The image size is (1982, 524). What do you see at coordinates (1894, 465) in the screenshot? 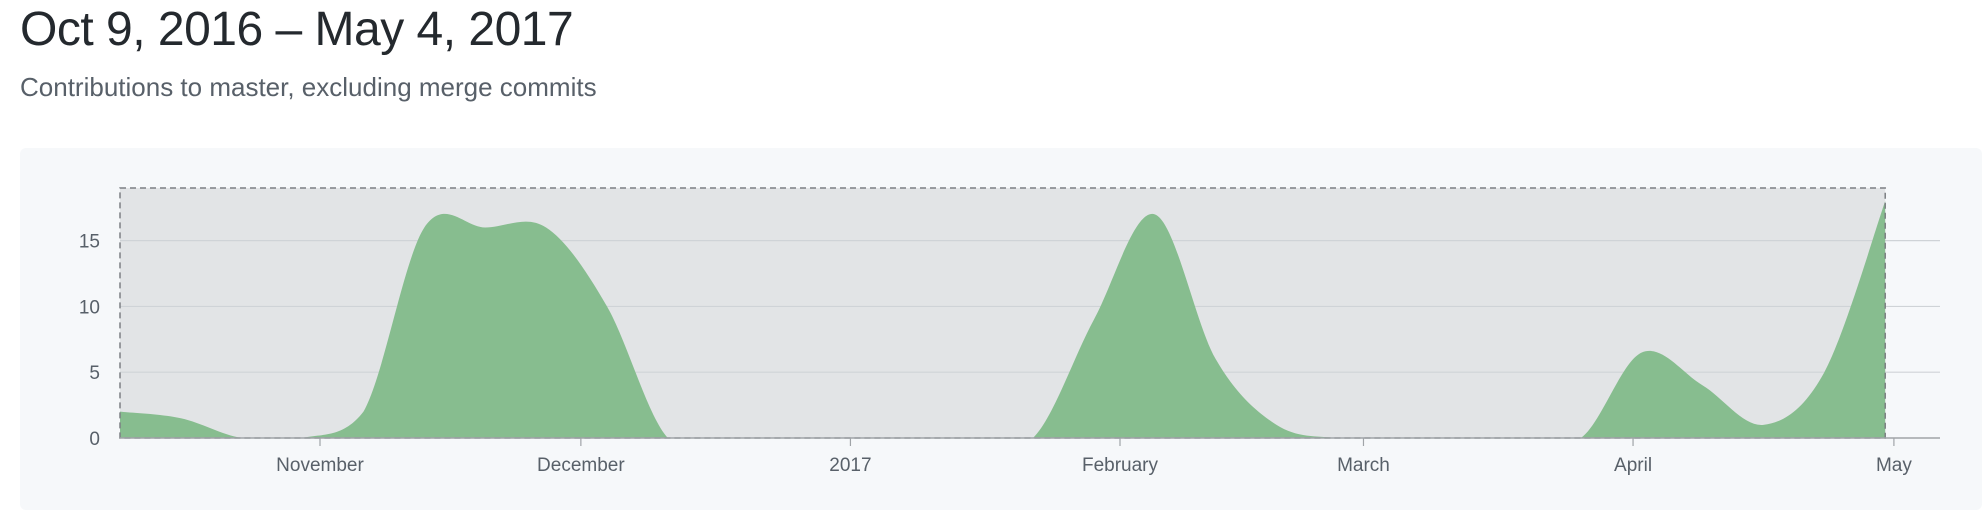
I see `x-tick-label: May` at bounding box center [1894, 465].